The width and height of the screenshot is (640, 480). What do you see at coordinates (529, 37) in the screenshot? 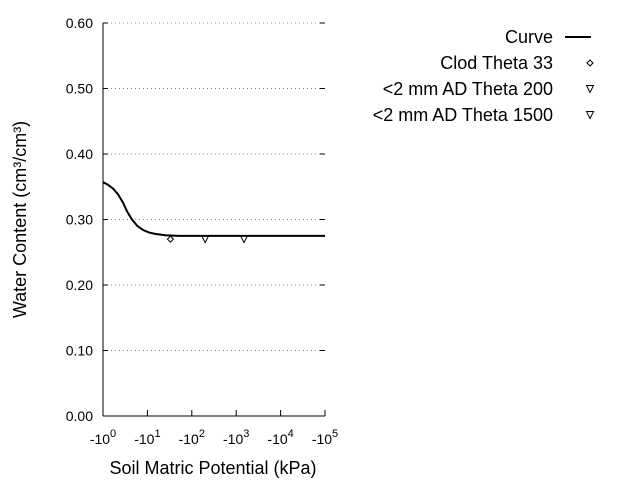
I see `legend-label: Curve` at bounding box center [529, 37].